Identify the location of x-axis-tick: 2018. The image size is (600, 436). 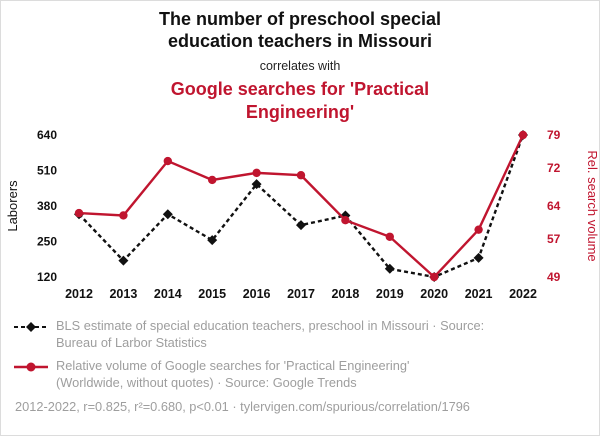
(345, 294).